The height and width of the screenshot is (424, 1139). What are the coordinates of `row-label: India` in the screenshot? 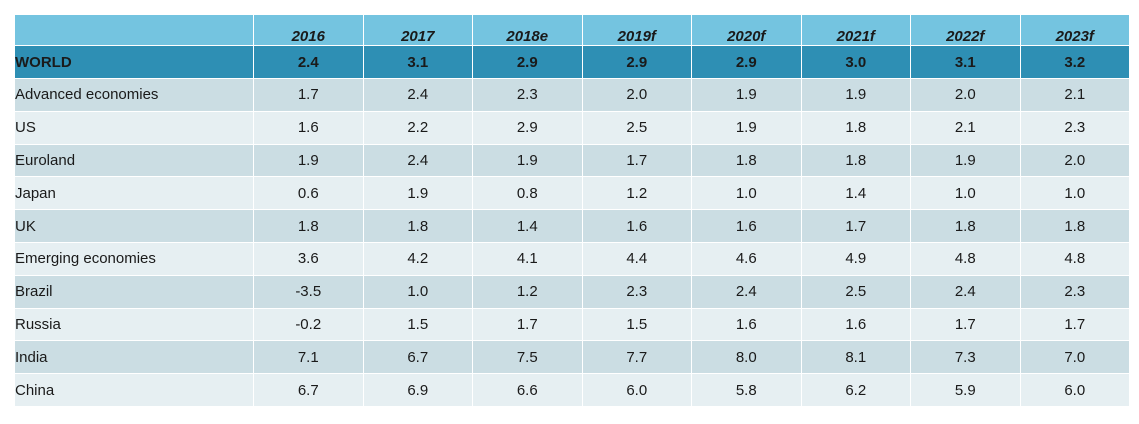 It's located at (134, 357).